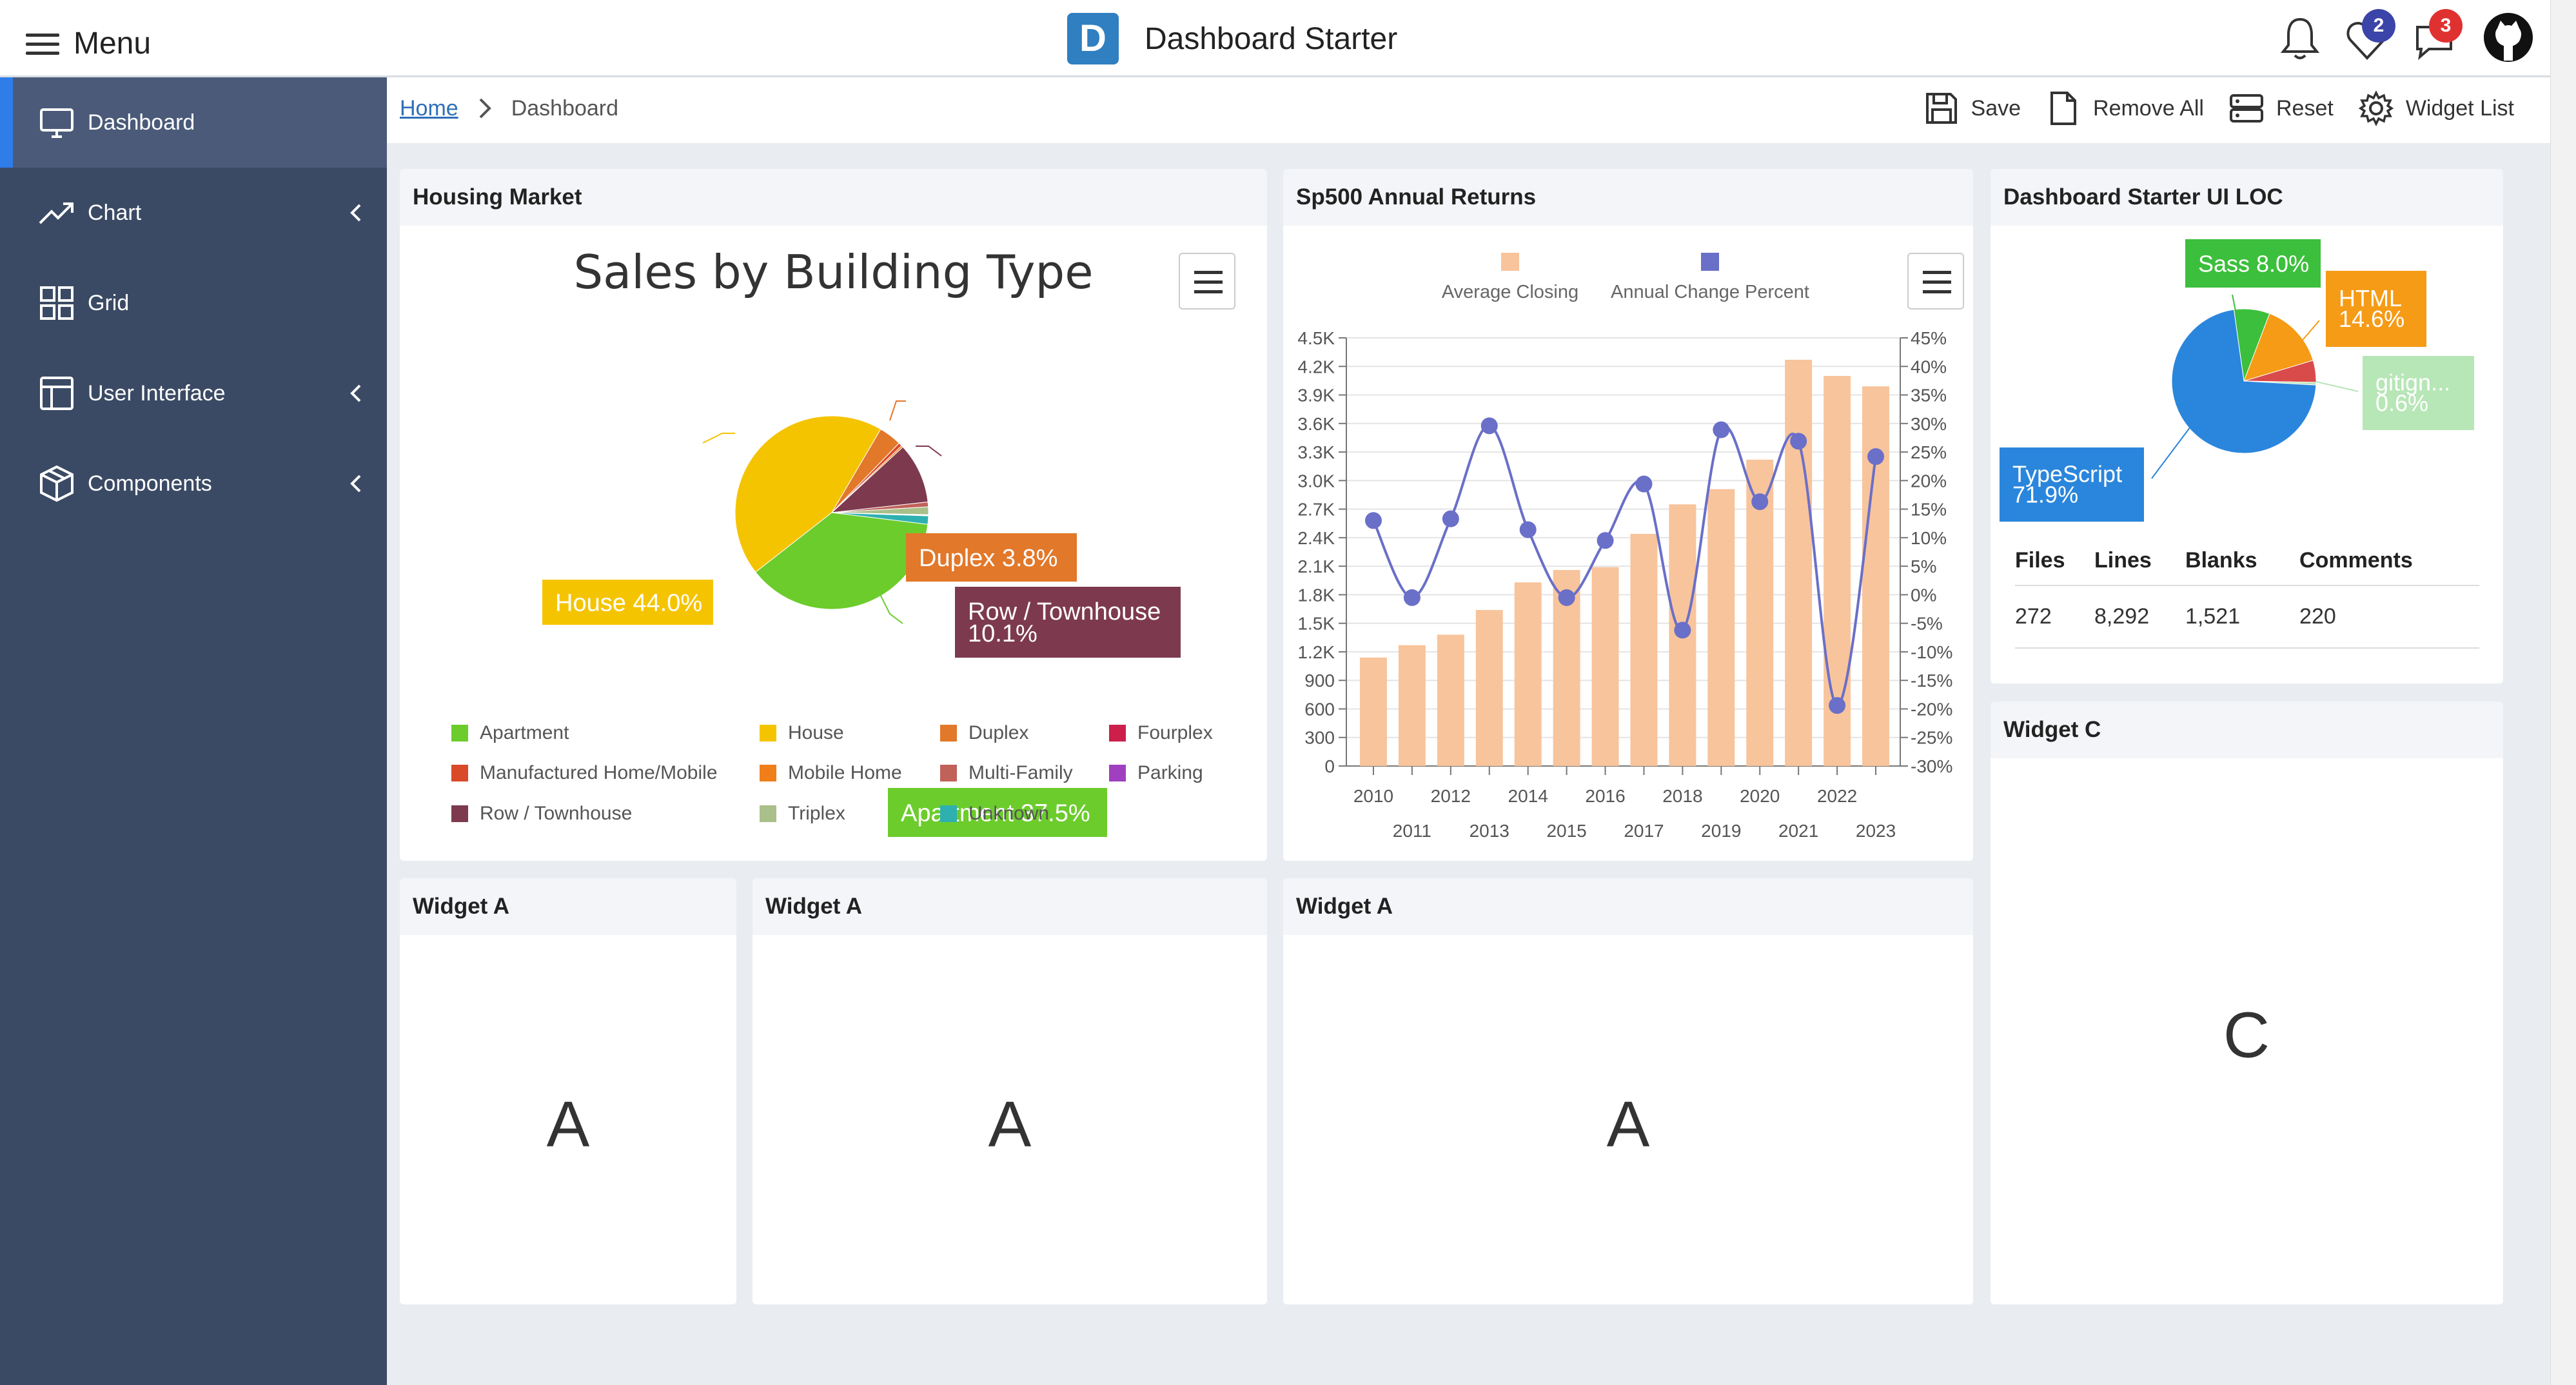 The image size is (2576, 1385). Describe the element at coordinates (1093, 39) in the screenshot. I see `app-logo: D` at that location.